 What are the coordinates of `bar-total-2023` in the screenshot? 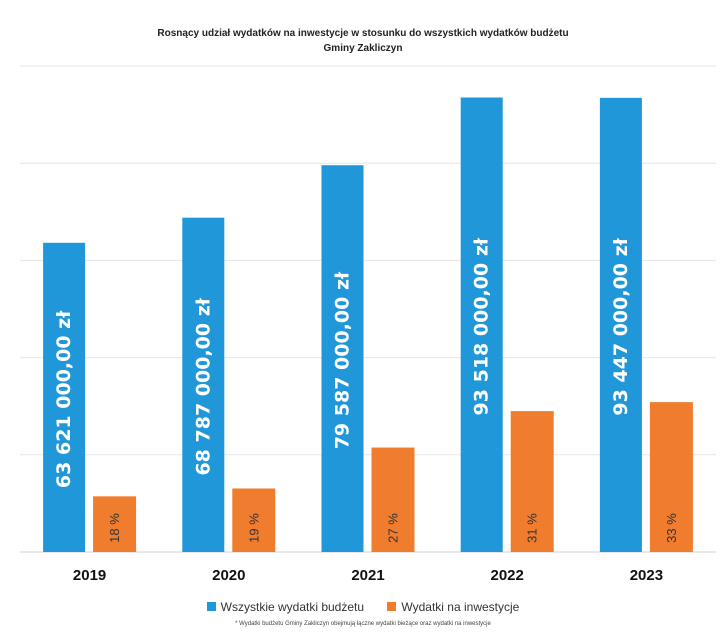 It's located at (620, 324).